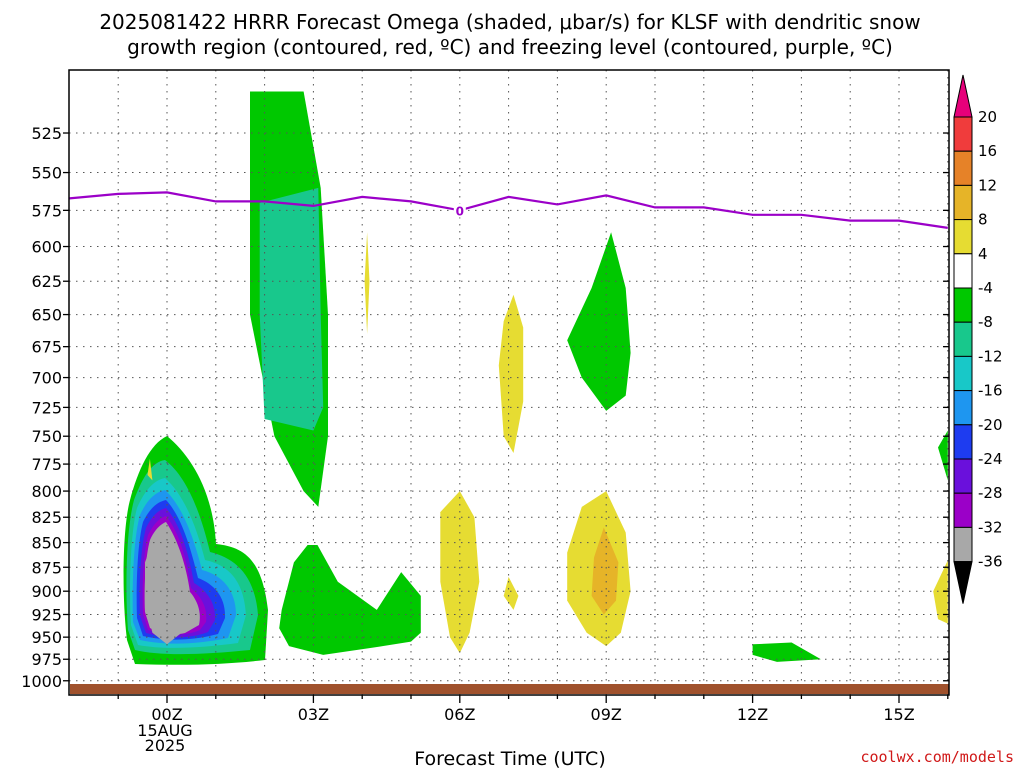 The height and width of the screenshot is (768, 1024). What do you see at coordinates (985, 322) in the screenshot?
I see `colorbar-label: -8` at bounding box center [985, 322].